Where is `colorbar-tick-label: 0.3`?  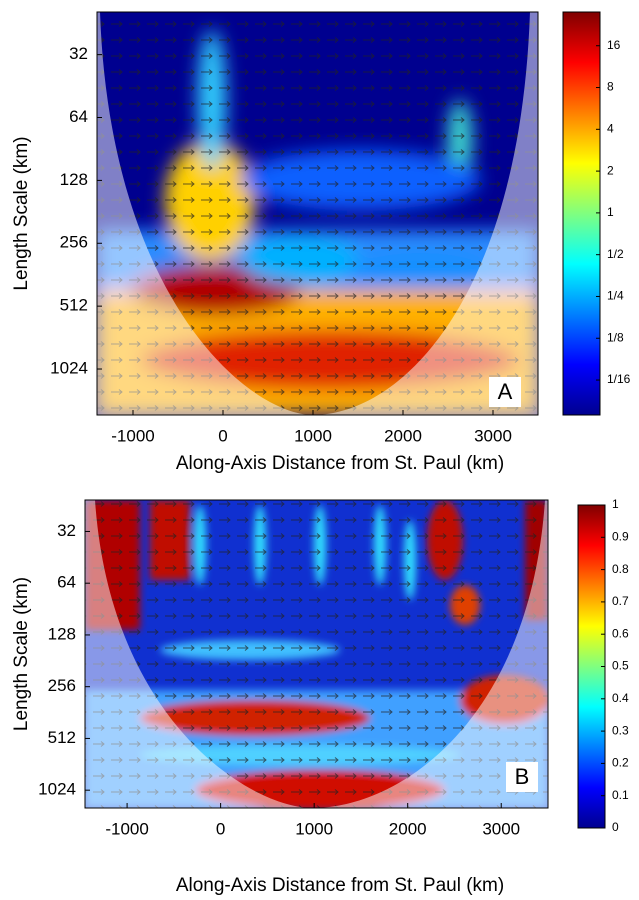
colorbar-tick-label: 0.3 is located at coordinates (620, 730).